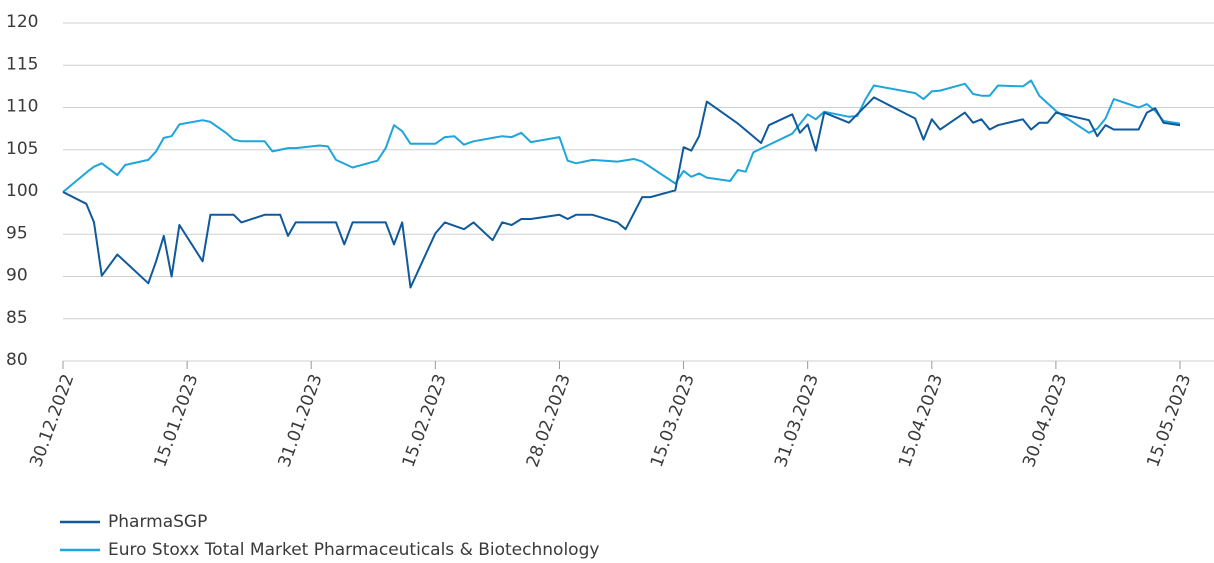 The width and height of the screenshot is (1214, 563). I want to click on x-tick-label: 28.02.2023, so click(549, 421).